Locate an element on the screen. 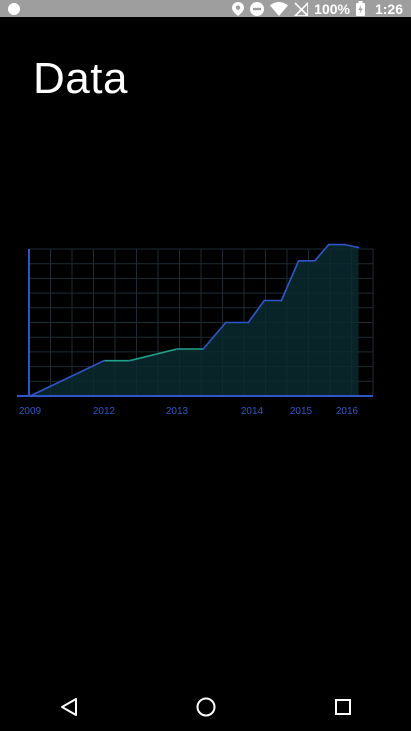 The height and width of the screenshot is (731, 411). home-button is located at coordinates (206, 707).